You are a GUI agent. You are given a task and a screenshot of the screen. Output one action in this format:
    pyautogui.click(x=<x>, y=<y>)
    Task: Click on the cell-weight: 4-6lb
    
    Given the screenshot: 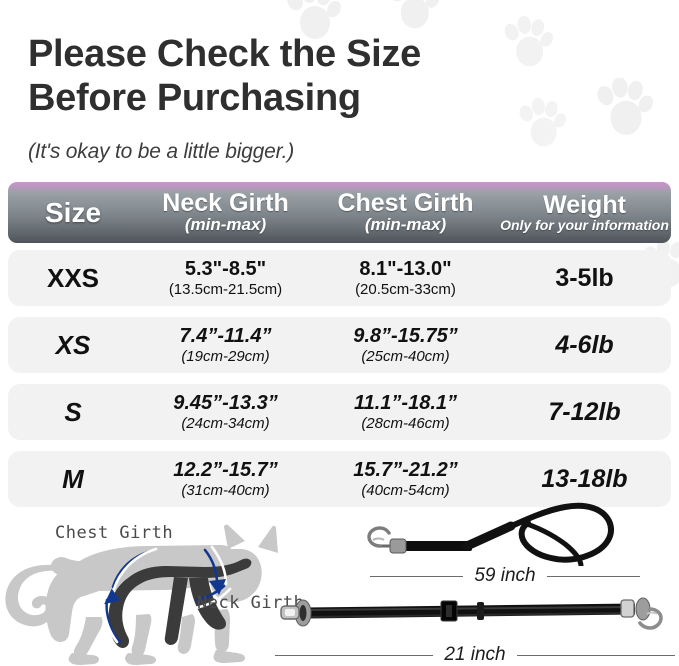 What is the action you would take?
    pyautogui.click(x=584, y=344)
    